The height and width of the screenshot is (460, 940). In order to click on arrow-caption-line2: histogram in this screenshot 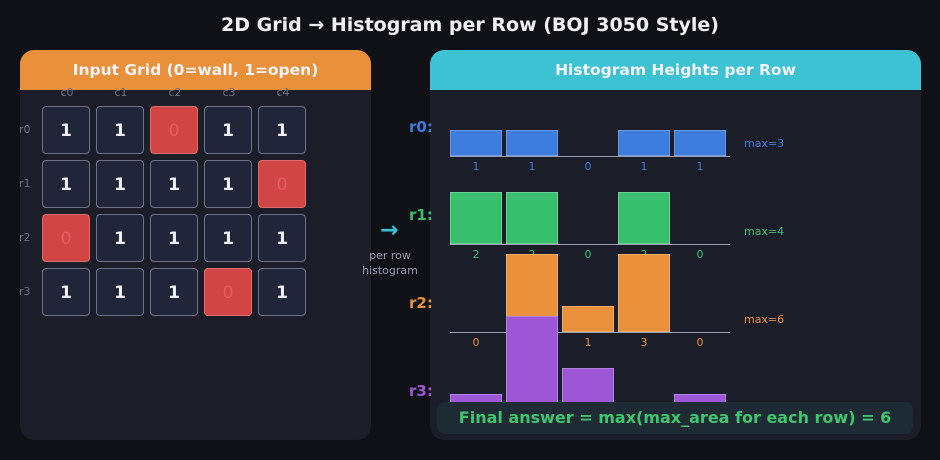, I will do `click(390, 270)`.